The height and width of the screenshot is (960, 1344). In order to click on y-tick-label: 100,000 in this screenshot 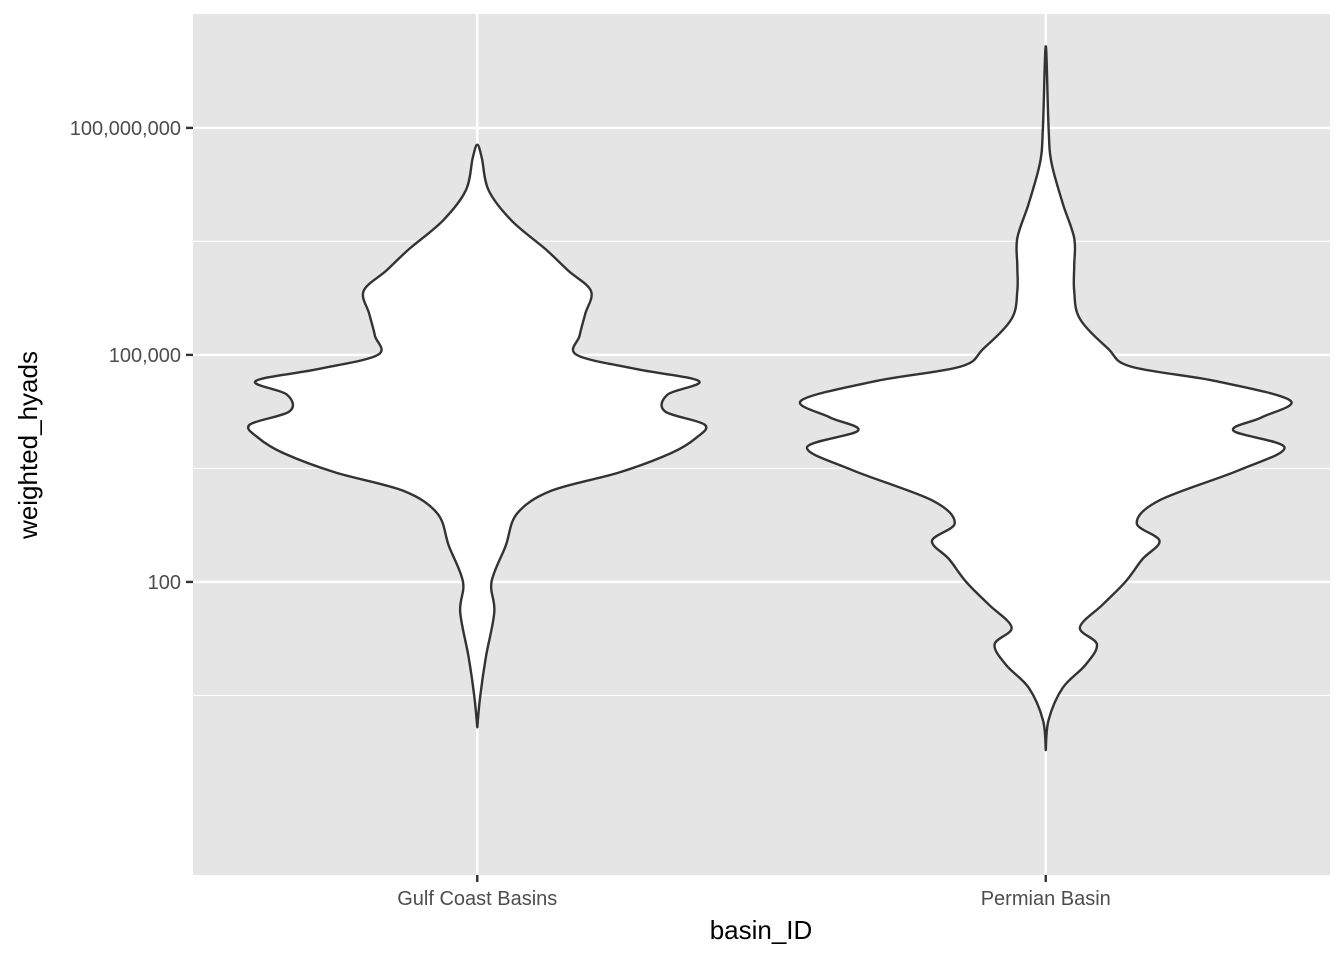, I will do `click(145, 356)`.